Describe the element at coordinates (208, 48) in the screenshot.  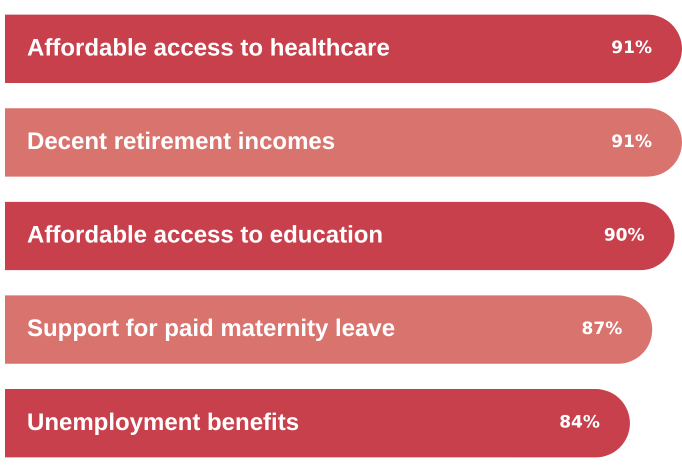
I see `y-tick-label: Affordable access to healthcare` at that location.